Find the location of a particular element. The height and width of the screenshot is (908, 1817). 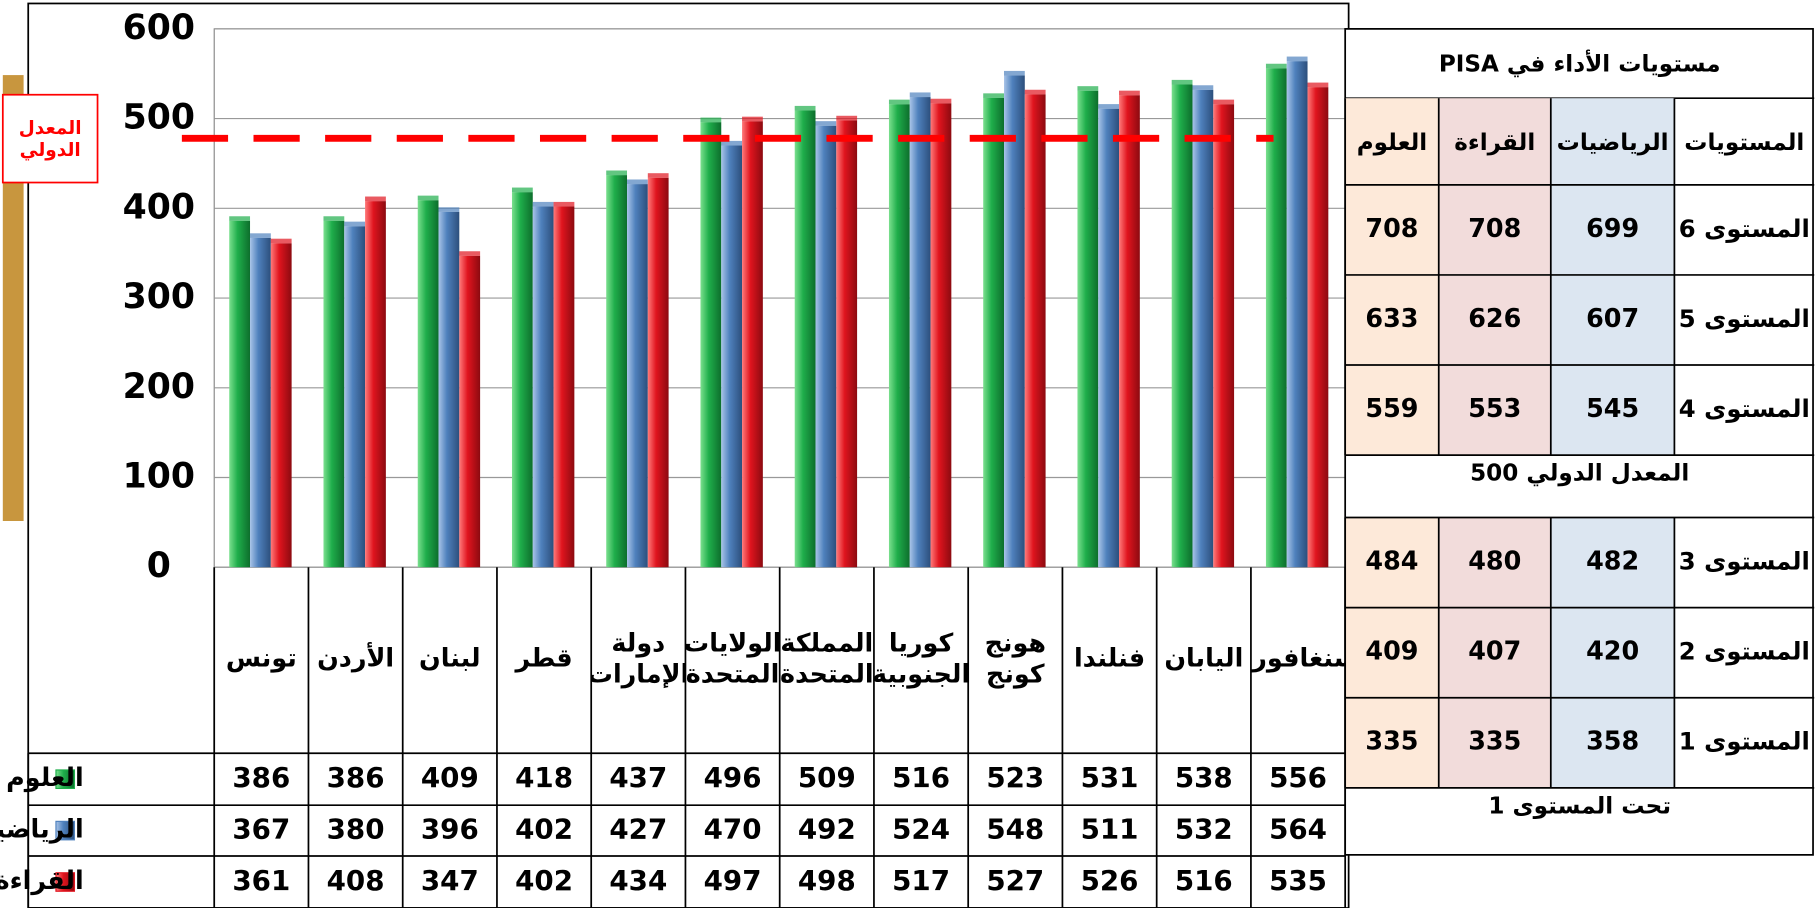

side-strip is located at coordinates (13, 298).